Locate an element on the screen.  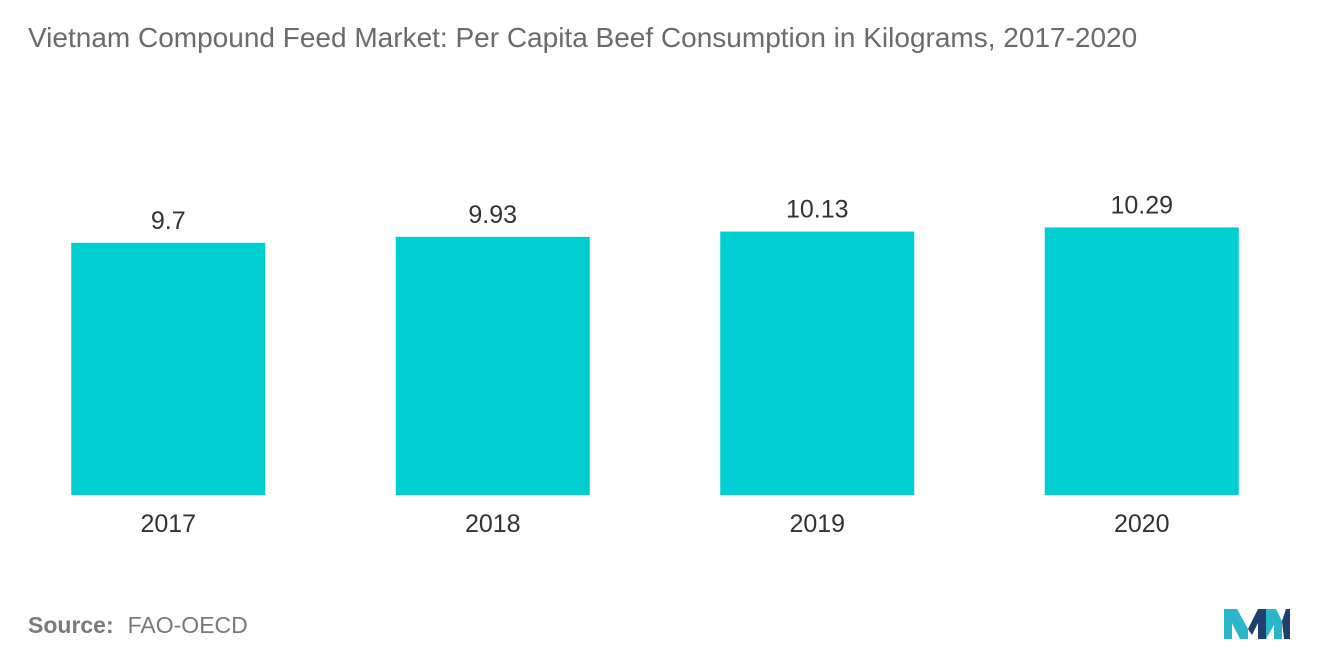
data-label-2020: 10.29 is located at coordinates (1141, 205).